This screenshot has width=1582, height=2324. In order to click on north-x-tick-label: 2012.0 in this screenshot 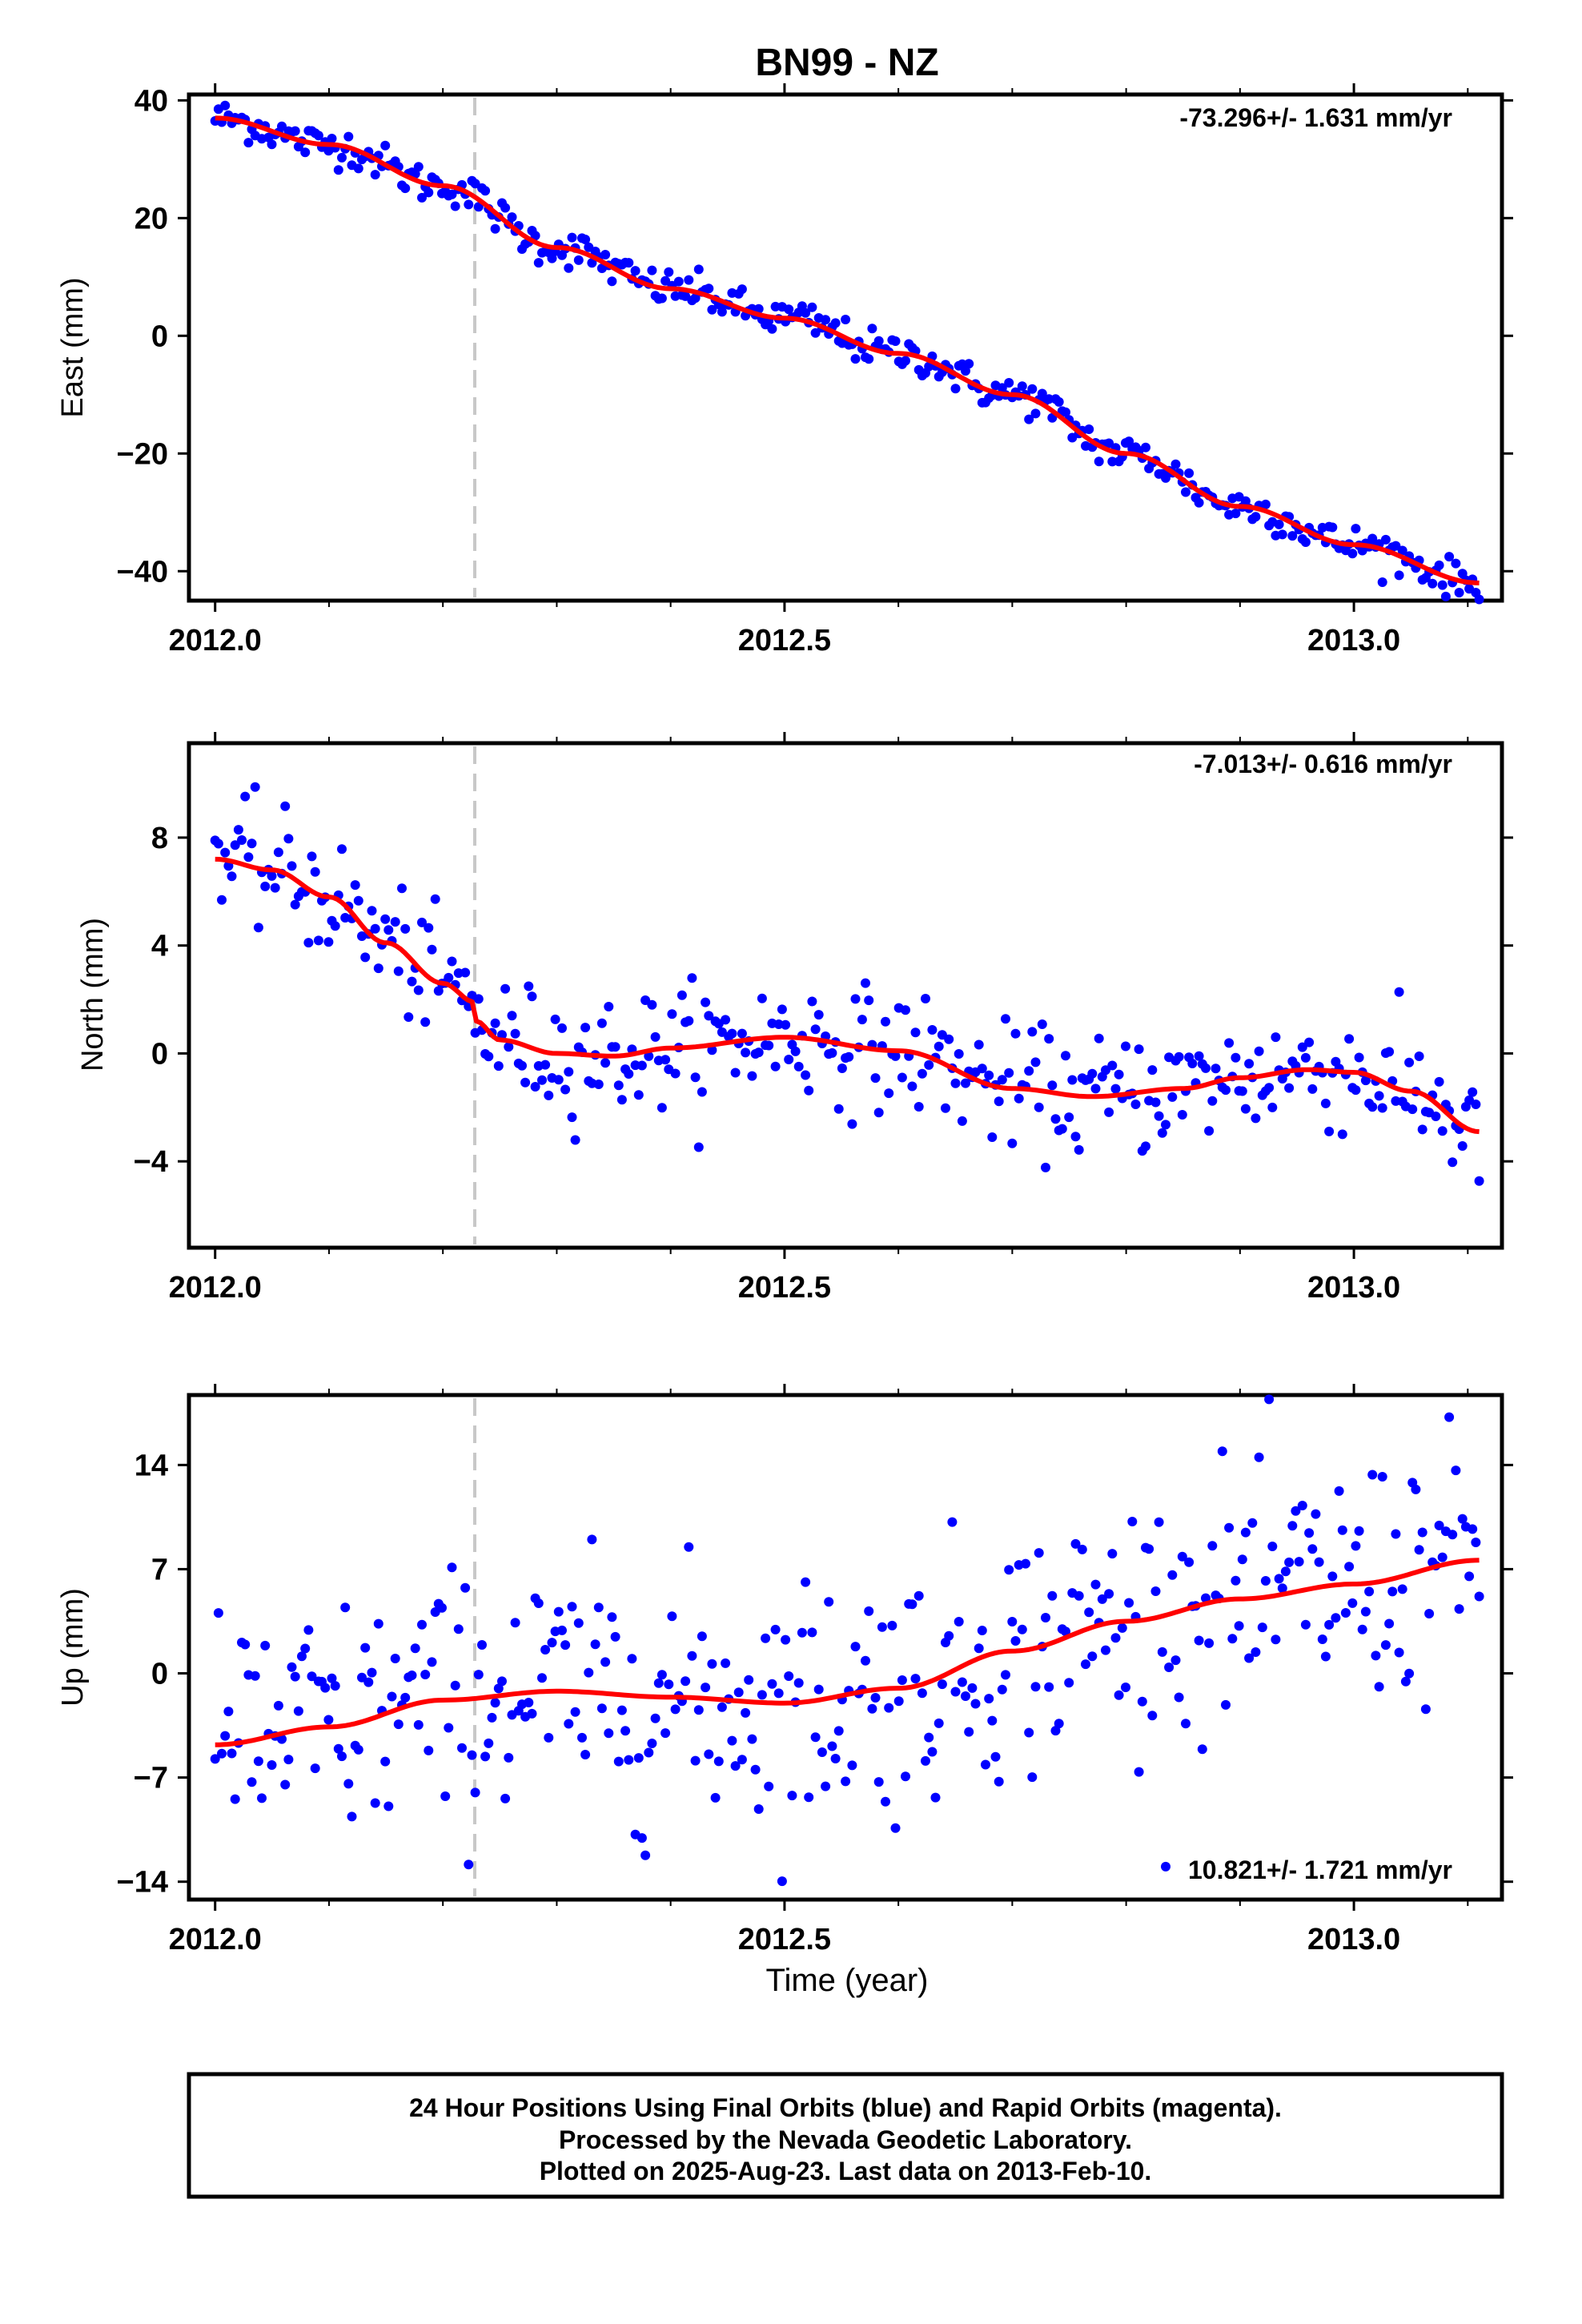, I will do `click(215, 1288)`.